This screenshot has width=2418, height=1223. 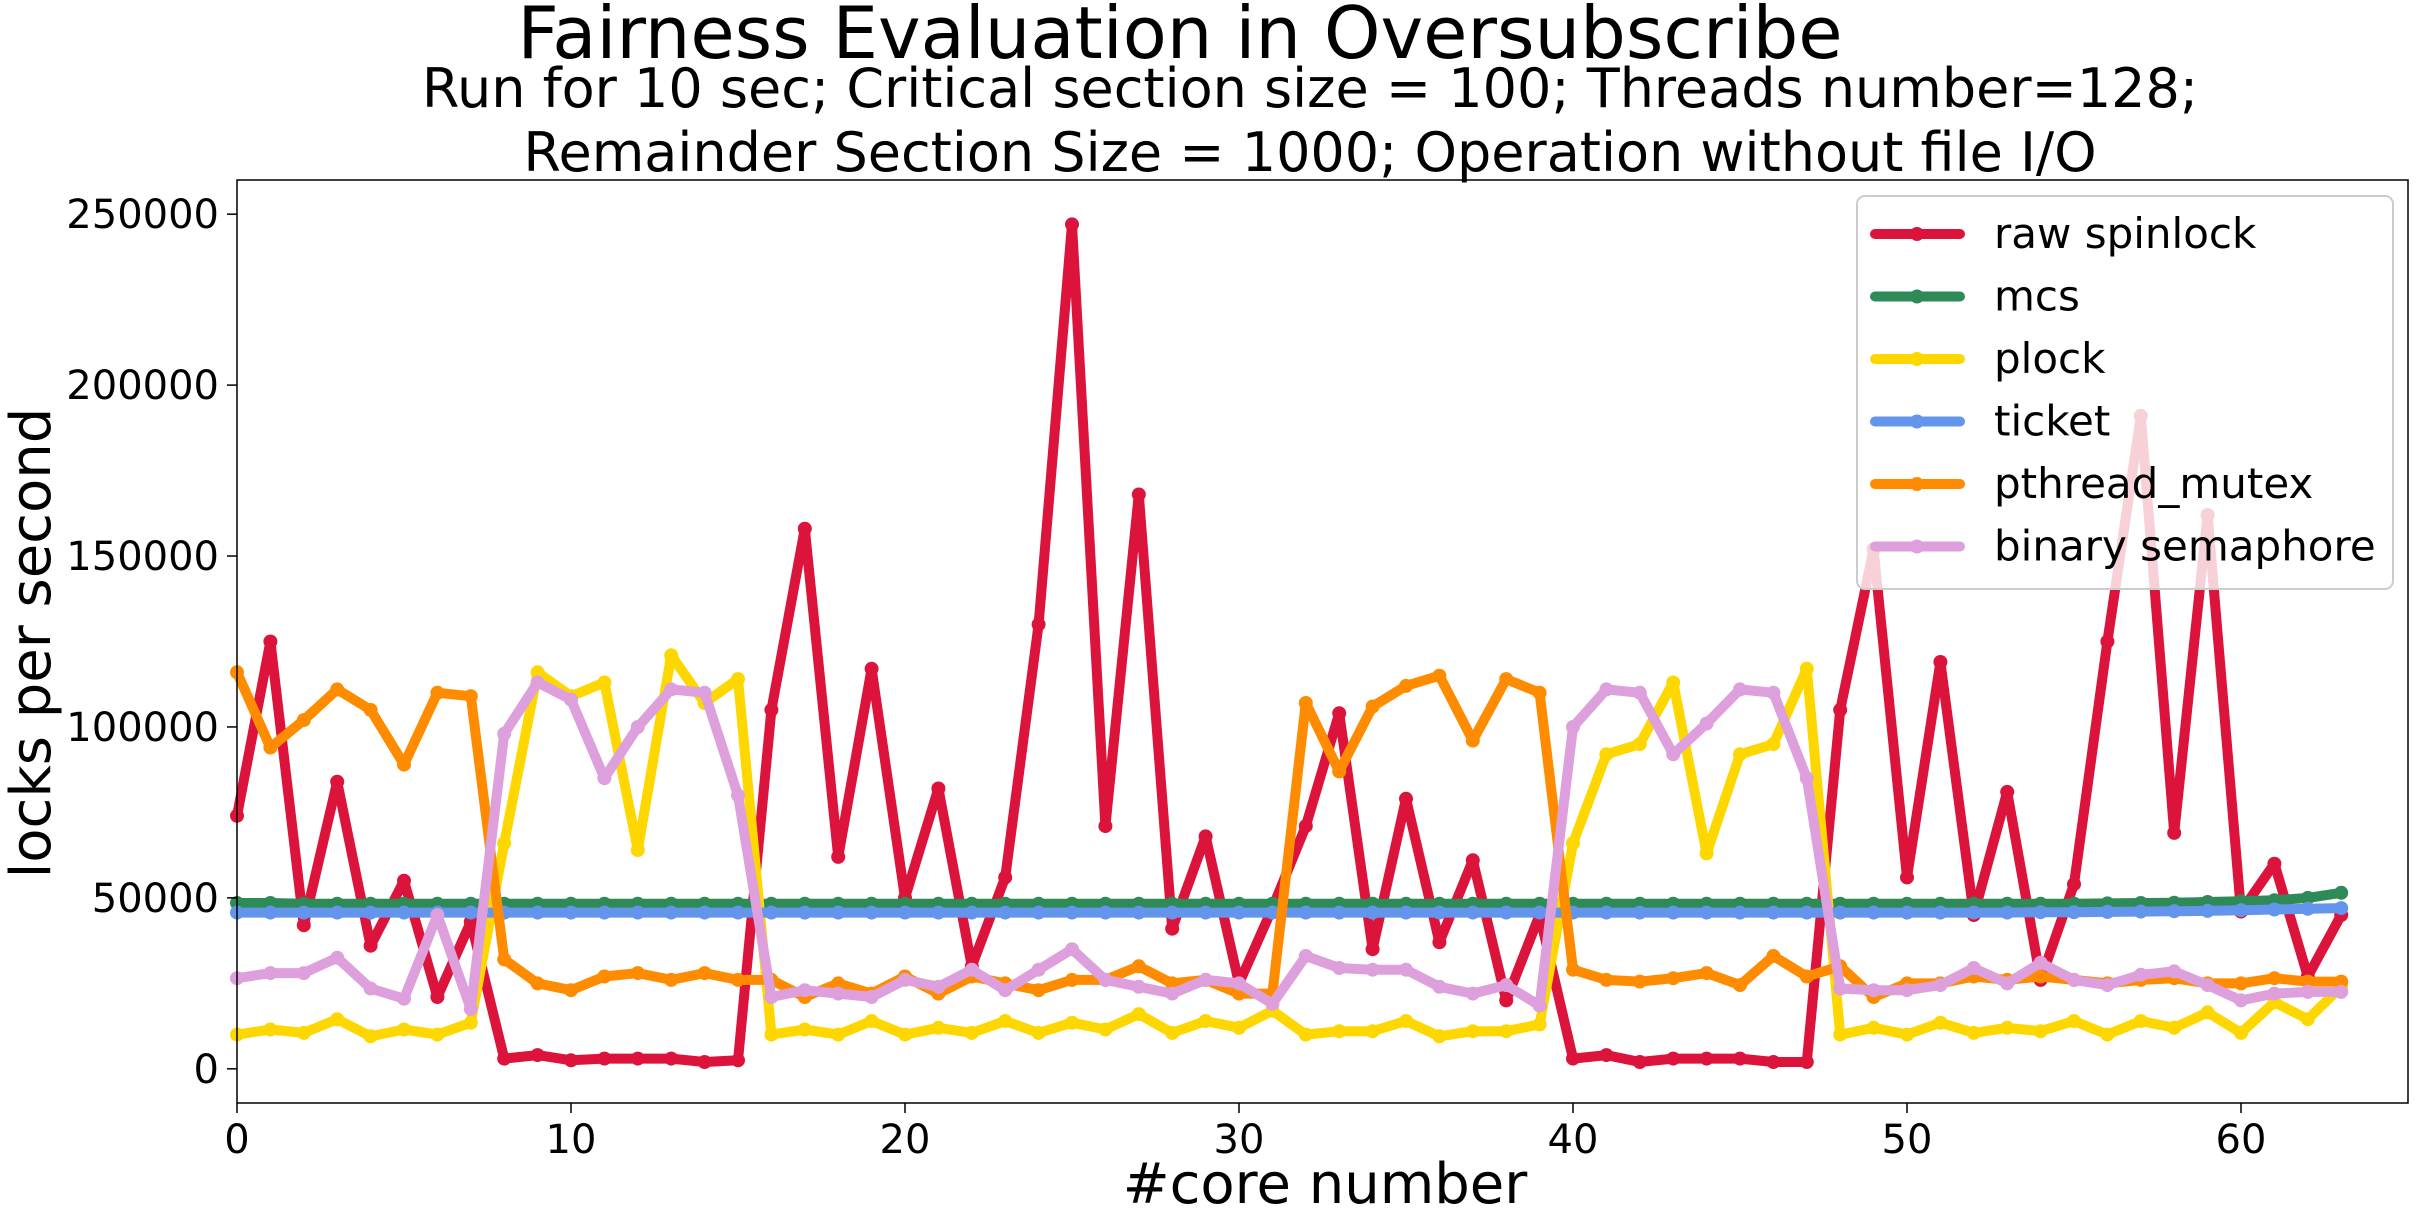 What do you see at coordinates (2125, 233) in the screenshot?
I see `legend-label: raw spinlock` at bounding box center [2125, 233].